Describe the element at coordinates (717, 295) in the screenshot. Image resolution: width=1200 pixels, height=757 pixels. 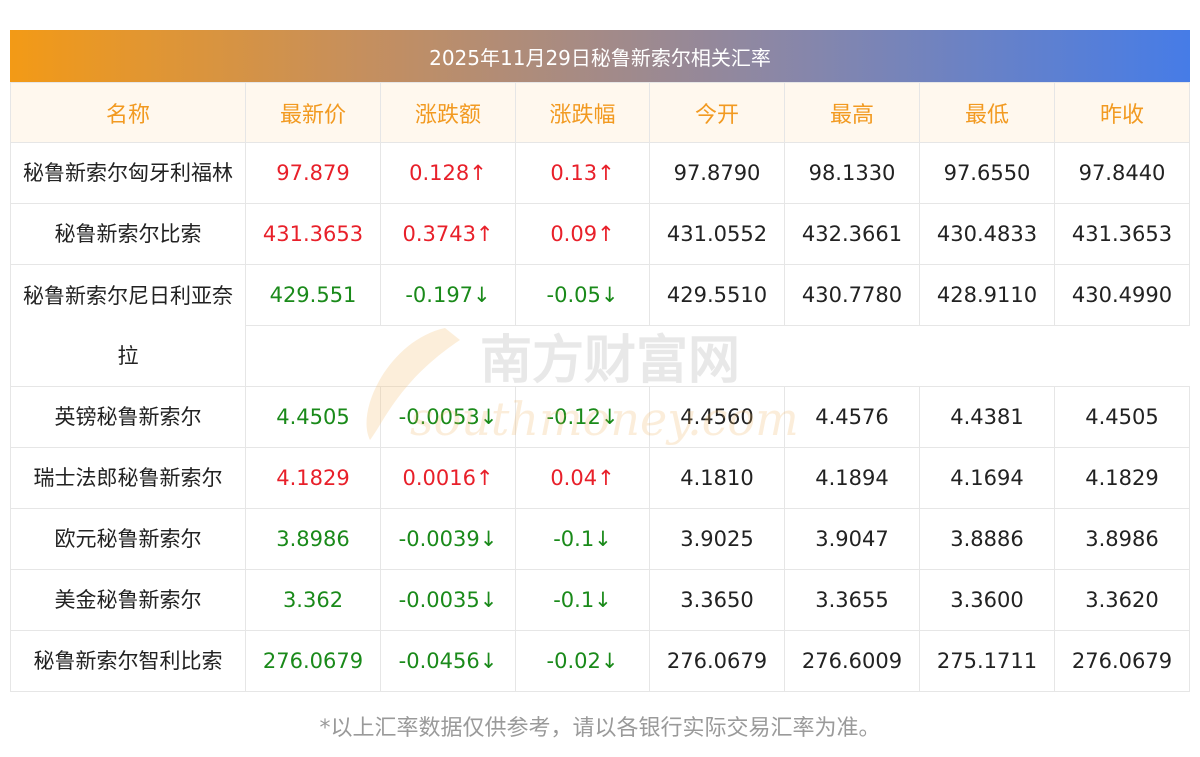
I see `row-open: 429.5510` at that location.